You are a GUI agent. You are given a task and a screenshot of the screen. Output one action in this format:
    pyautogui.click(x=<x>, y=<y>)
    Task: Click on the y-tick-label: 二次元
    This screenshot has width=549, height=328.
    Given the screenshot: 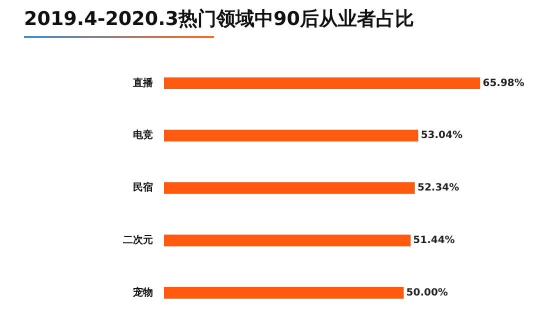 What is the action you would take?
    pyautogui.click(x=138, y=240)
    